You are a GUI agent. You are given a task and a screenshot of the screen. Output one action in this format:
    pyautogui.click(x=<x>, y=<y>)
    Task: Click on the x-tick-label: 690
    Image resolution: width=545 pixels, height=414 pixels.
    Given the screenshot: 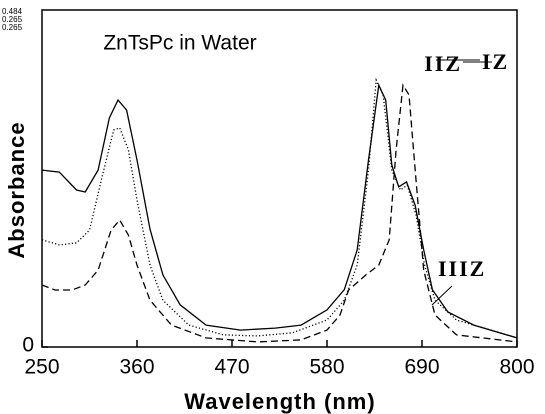 What is the action you would take?
    pyautogui.click(x=421, y=367)
    